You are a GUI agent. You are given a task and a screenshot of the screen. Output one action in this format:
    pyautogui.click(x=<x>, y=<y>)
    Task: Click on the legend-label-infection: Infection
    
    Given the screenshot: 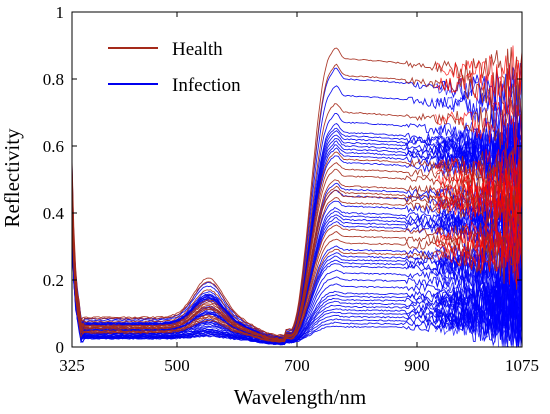 What is the action you would take?
    pyautogui.click(x=206, y=85)
    